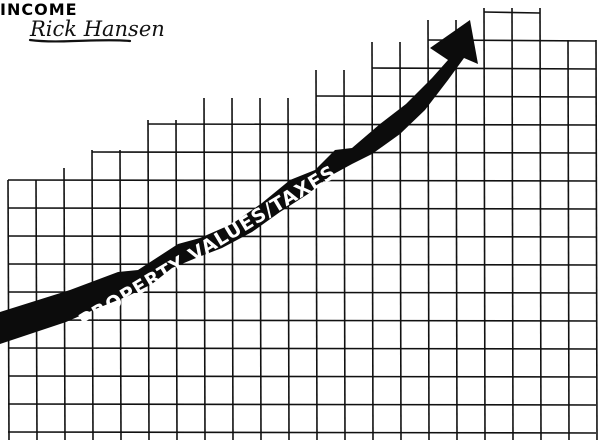 The width and height of the screenshot is (600, 447). I want to click on income-arrow: INCOME, so click(39, 9).